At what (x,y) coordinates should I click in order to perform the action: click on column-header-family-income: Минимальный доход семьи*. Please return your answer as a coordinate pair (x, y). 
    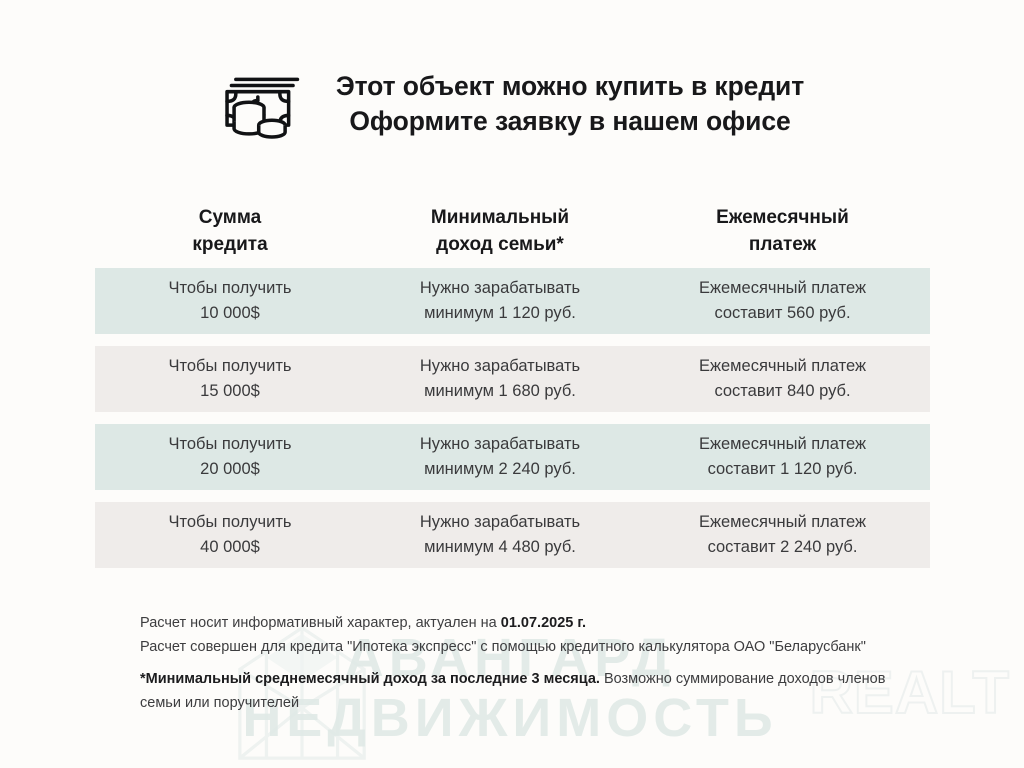
    Looking at the image, I should click on (500, 232).